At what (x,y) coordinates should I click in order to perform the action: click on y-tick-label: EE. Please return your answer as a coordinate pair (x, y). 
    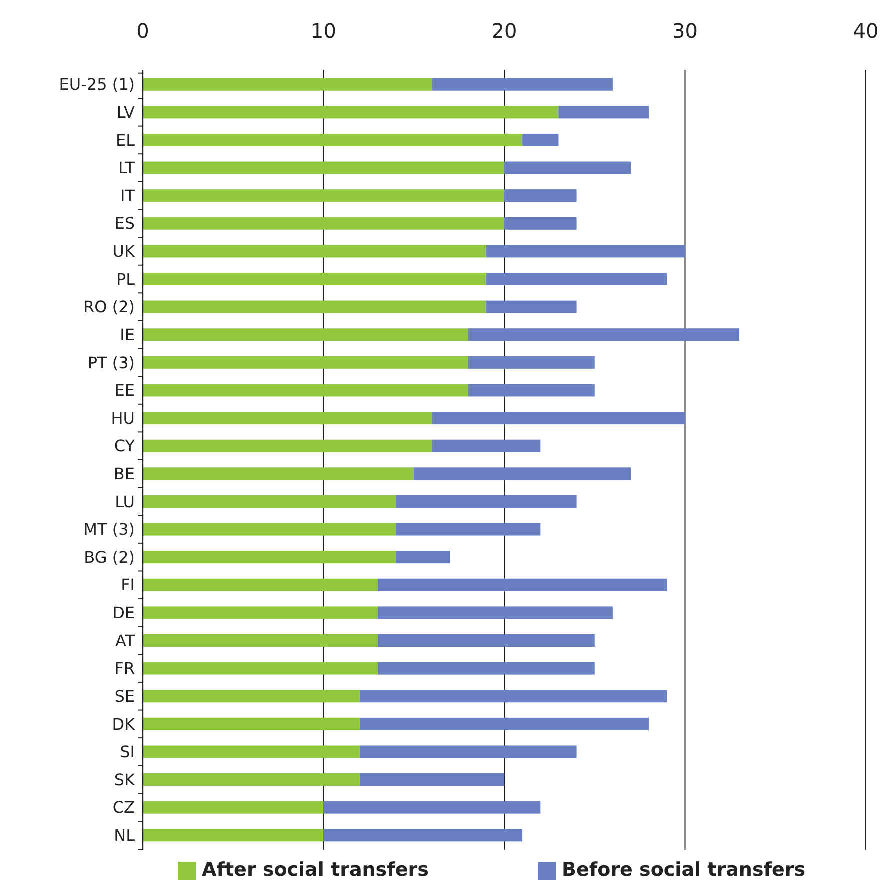
    Looking at the image, I should click on (124, 390).